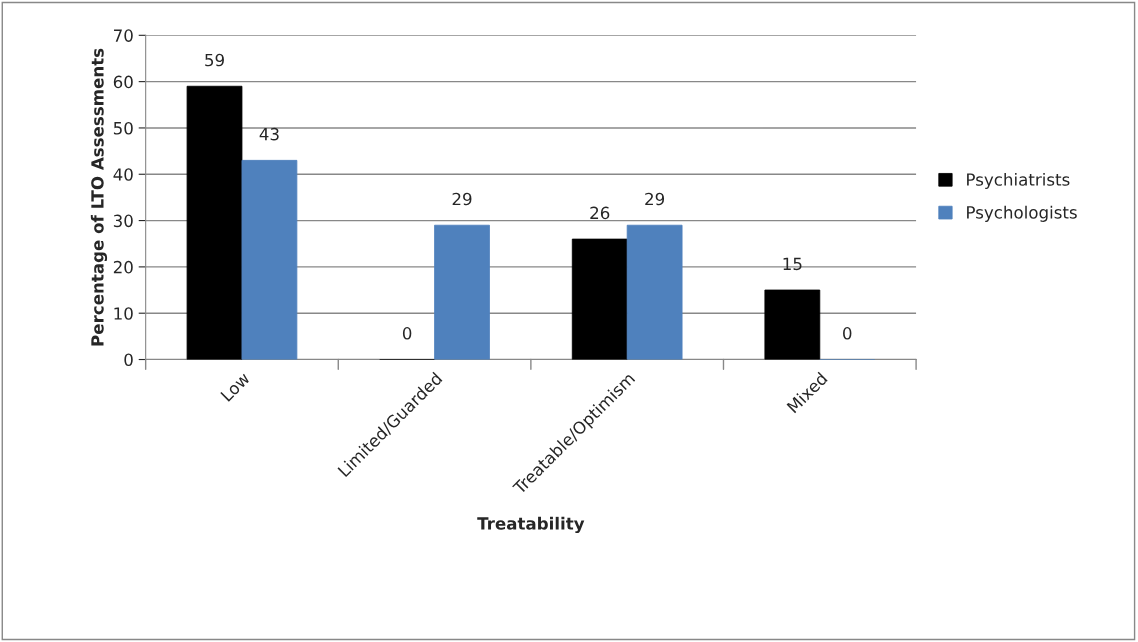  What do you see at coordinates (123, 221) in the screenshot?
I see `y-tick-label: 30` at bounding box center [123, 221].